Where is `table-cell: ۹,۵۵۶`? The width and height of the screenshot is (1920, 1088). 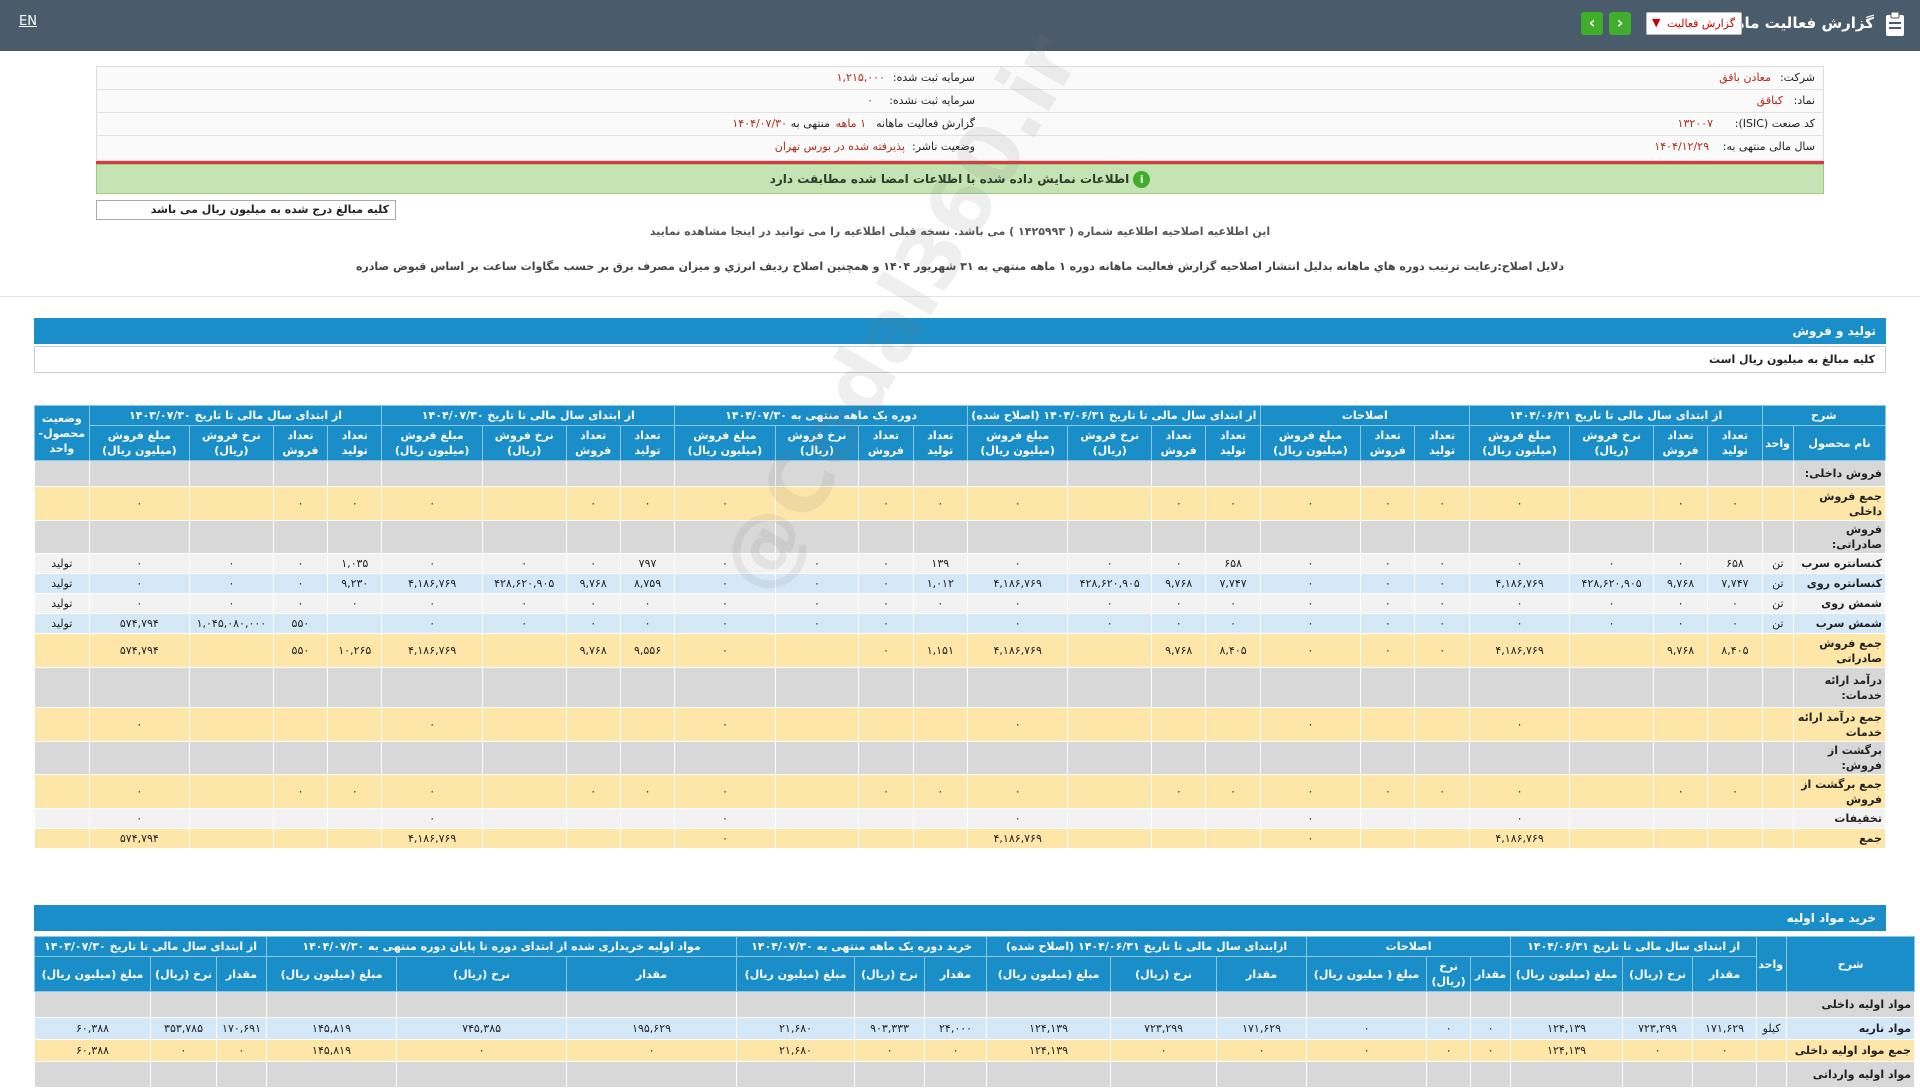
table-cell: ۹,۵۵۶ is located at coordinates (647, 650).